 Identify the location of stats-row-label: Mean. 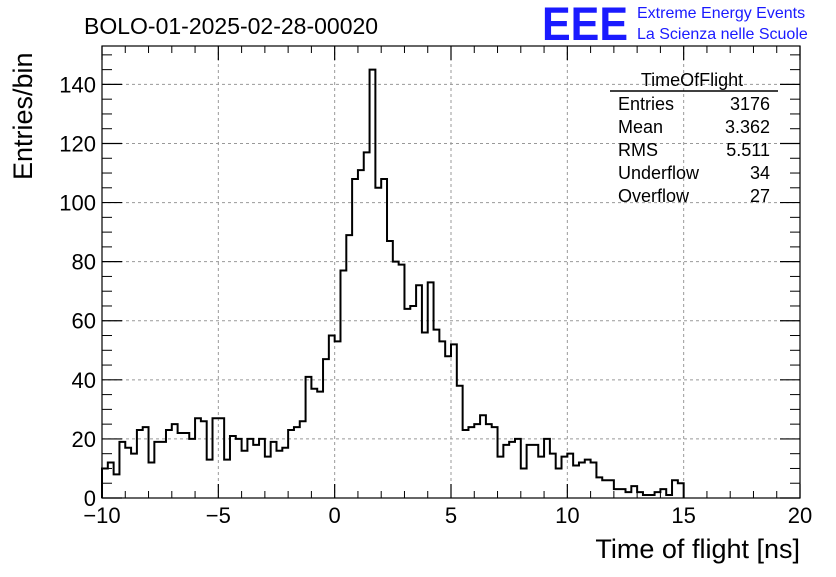
(640, 127).